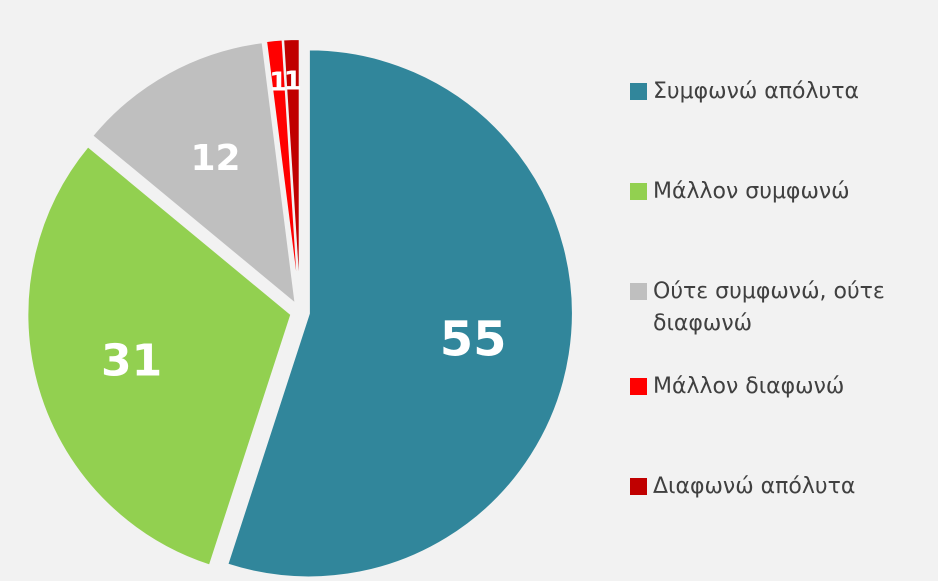 The width and height of the screenshot is (938, 581). Describe the element at coordinates (131, 360) in the screenshot. I see `data-label: 31` at that location.